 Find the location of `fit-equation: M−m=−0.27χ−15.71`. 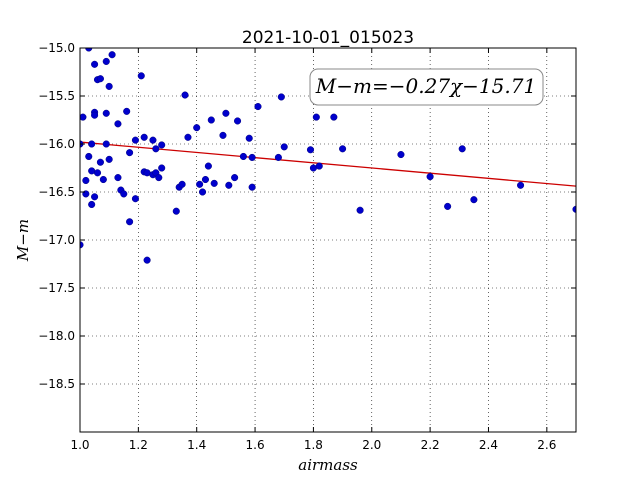

fit-equation: M−m=−0.27χ−15.71 is located at coordinates (425, 86).